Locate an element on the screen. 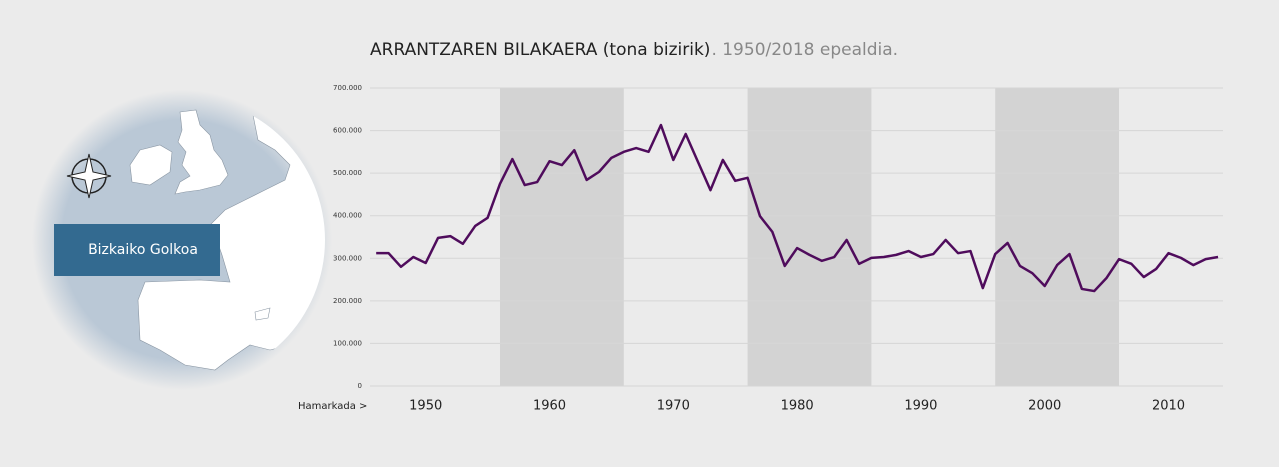  y-tick-label: 100.000 is located at coordinates (347, 343).